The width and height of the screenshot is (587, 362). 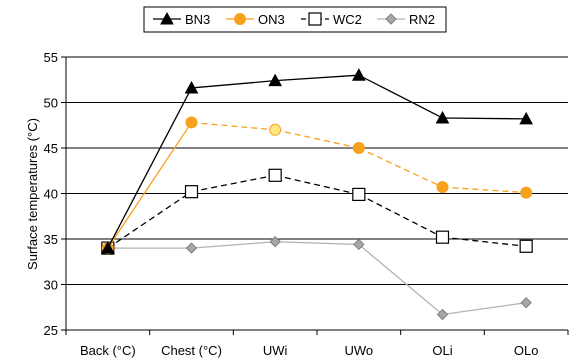 I want to click on legend-item-rn2: RN2, so click(x=406, y=19).